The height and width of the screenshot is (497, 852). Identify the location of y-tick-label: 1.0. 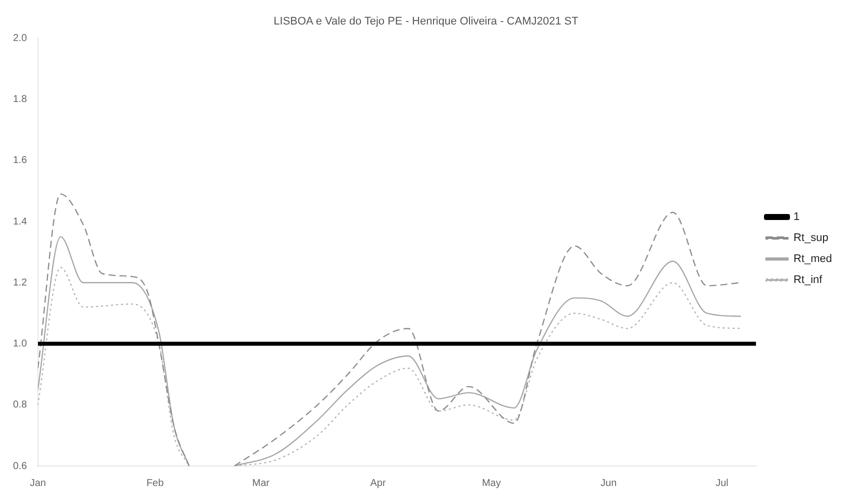
(20, 344).